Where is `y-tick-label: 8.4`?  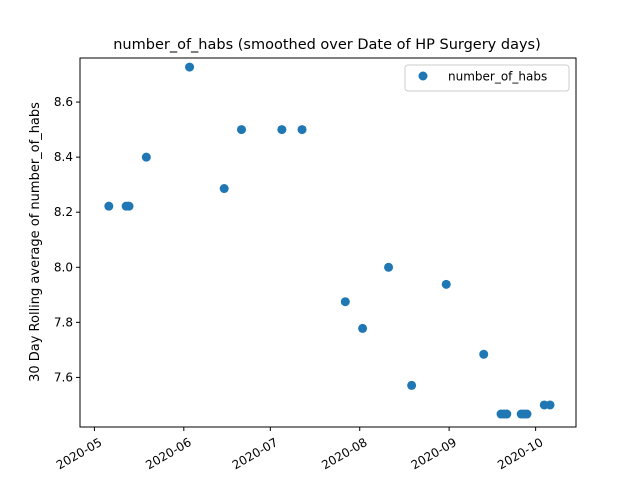
y-tick-label: 8.4 is located at coordinates (63, 157).